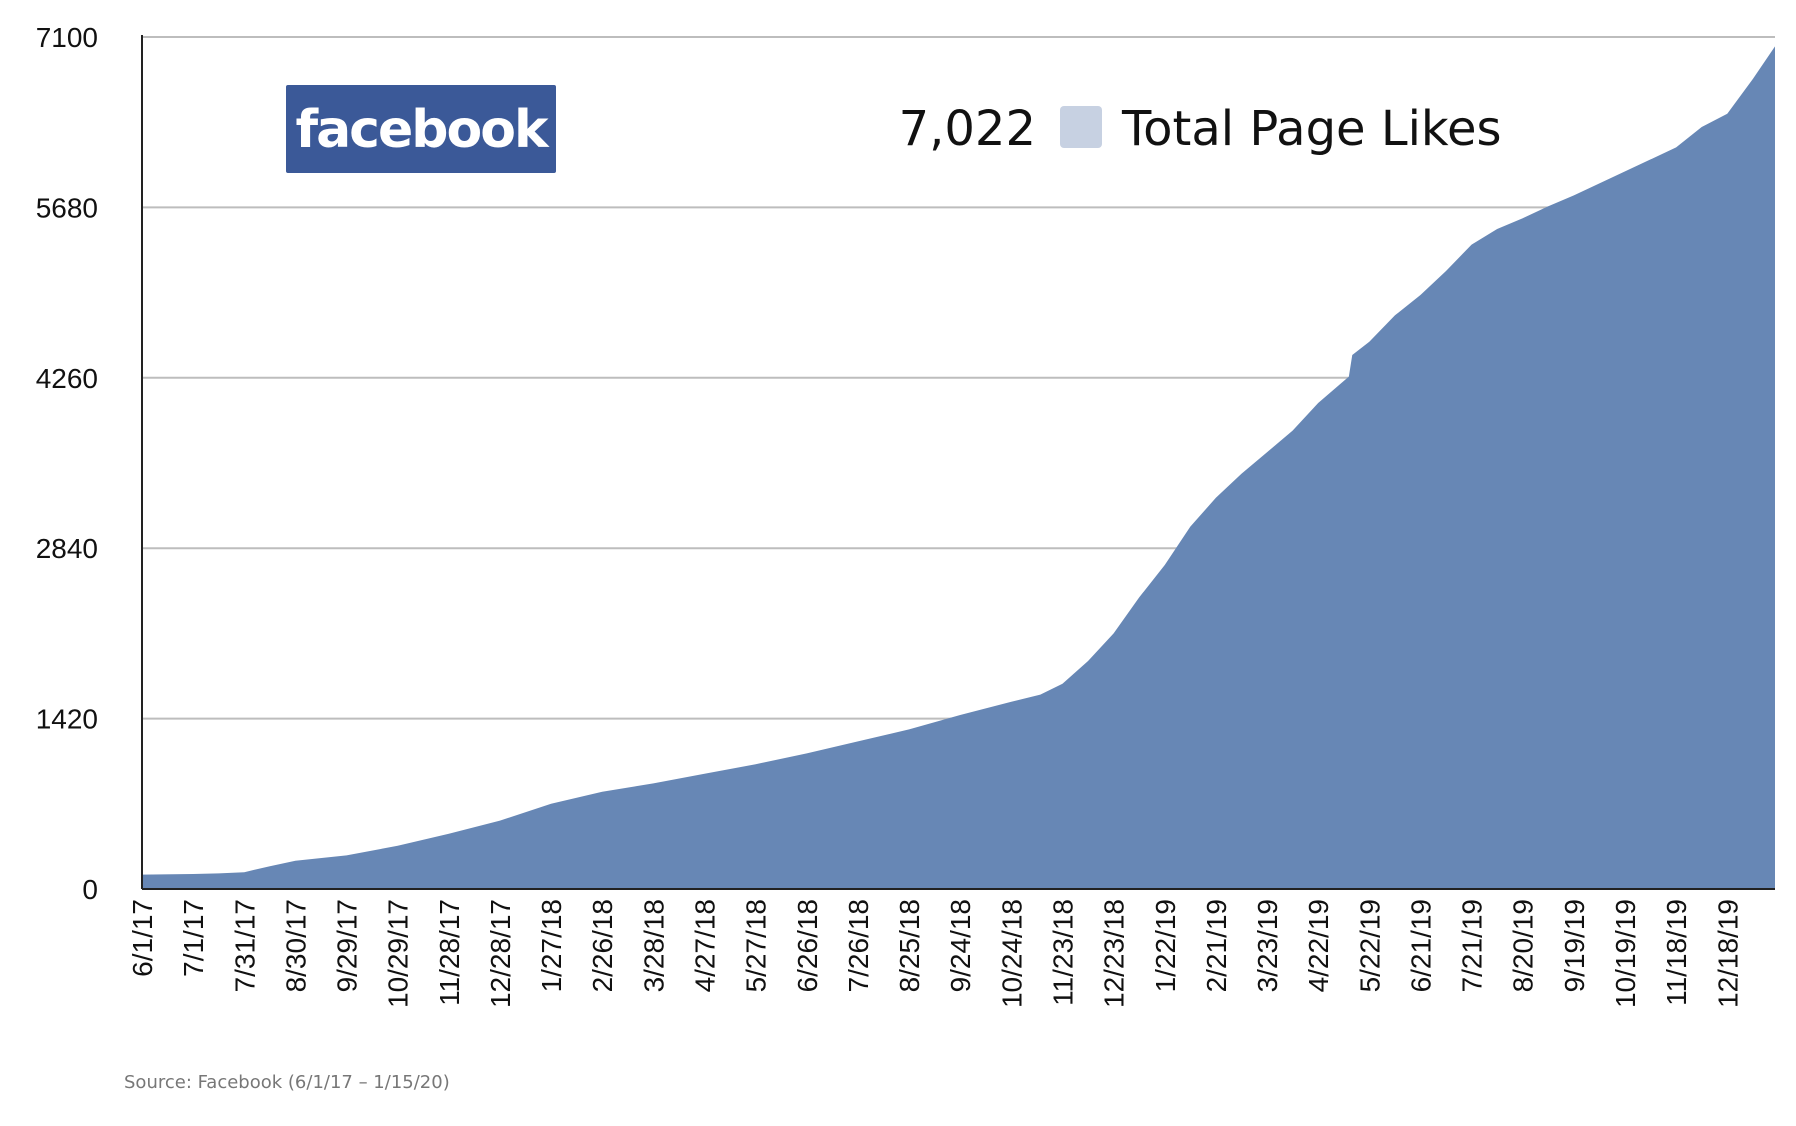 This screenshot has height=1126, width=1796. Describe the element at coordinates (67, 463) in the screenshot. I see `y-tick-labels: 0 1420 2840 4260 5680 7100` at that location.